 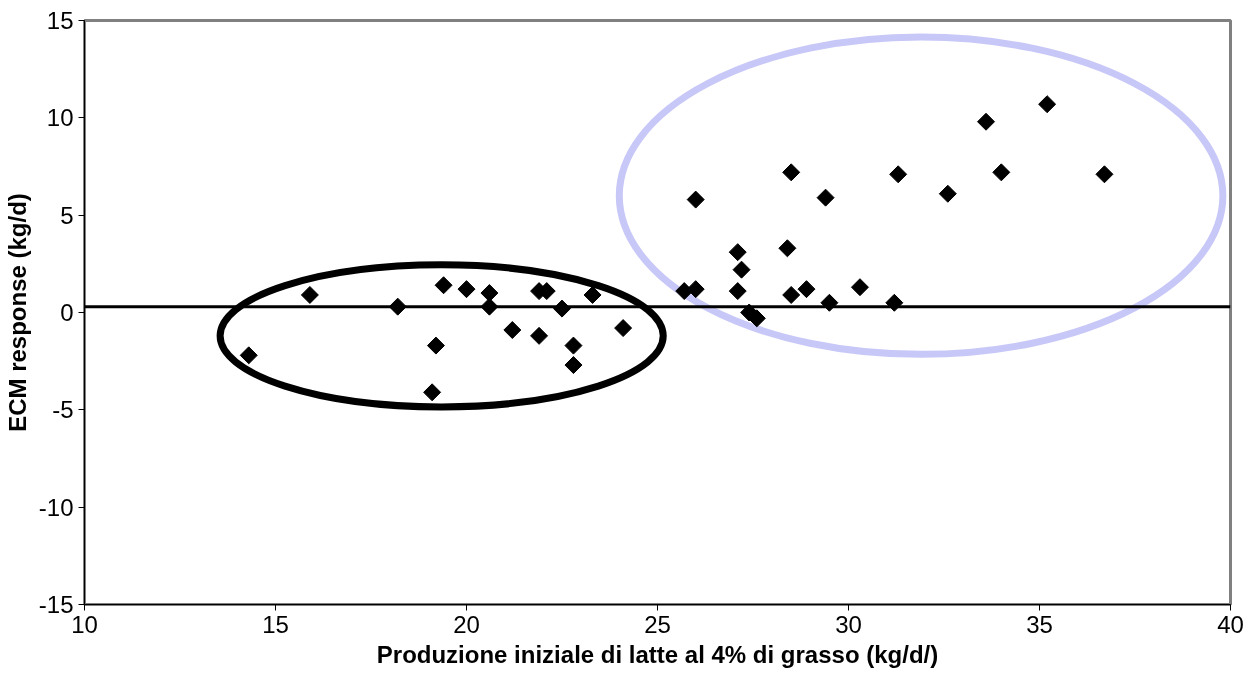 I want to click on x-tick-label: 35, so click(x=1039, y=624).